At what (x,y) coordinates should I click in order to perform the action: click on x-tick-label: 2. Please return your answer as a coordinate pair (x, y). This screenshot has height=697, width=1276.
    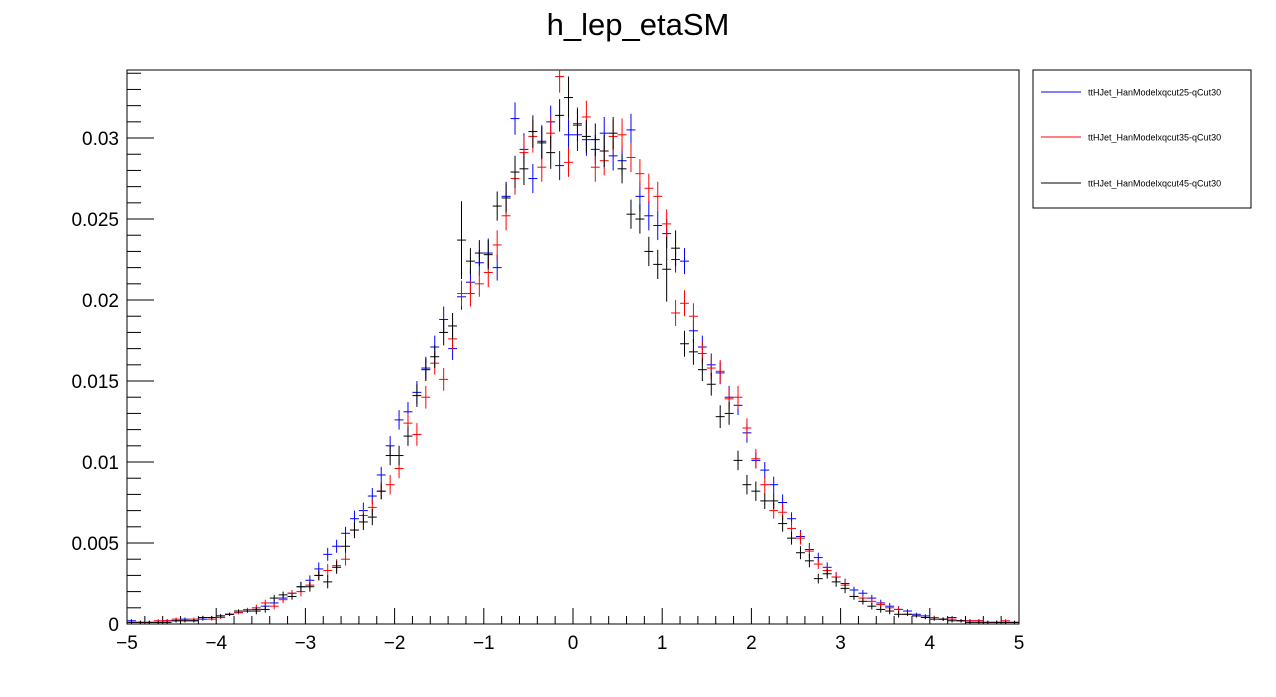
    Looking at the image, I should click on (751, 643).